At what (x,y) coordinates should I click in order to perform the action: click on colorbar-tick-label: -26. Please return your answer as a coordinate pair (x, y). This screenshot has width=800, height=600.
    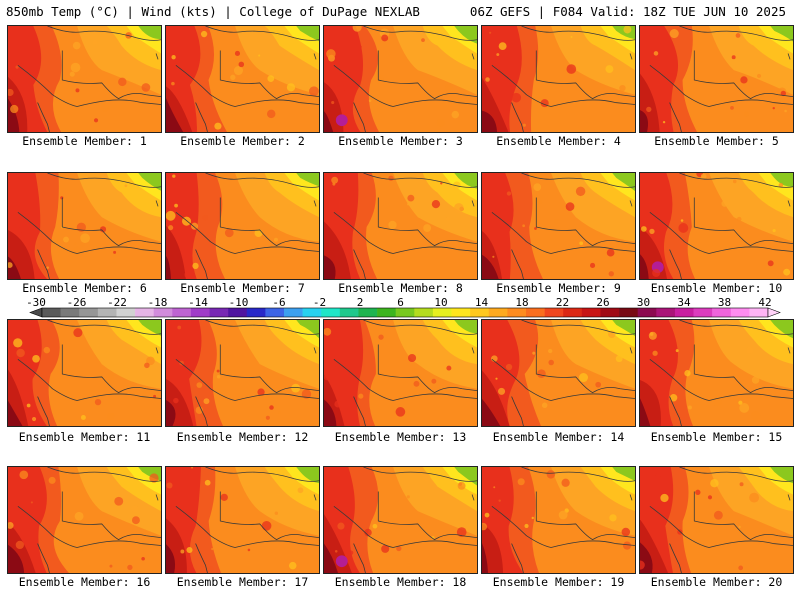
    Looking at the image, I should click on (76, 302).